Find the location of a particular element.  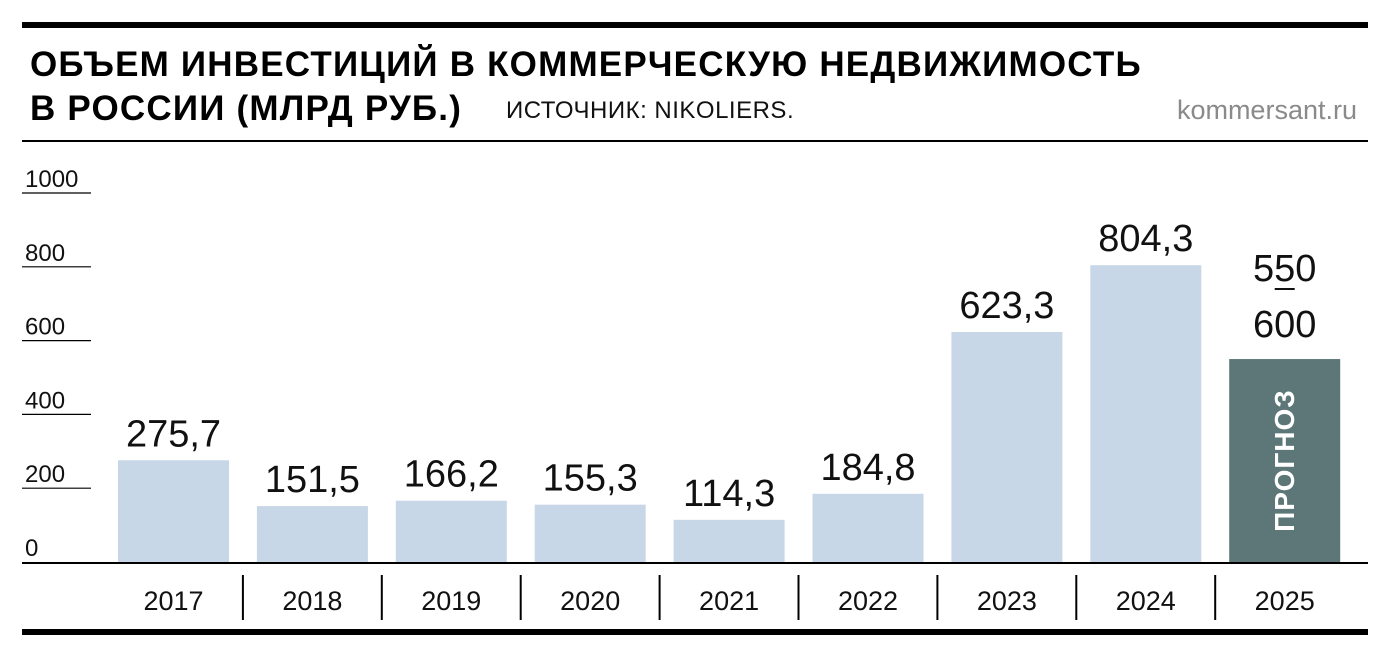

x-tick-label: 2023 is located at coordinates (1007, 601).